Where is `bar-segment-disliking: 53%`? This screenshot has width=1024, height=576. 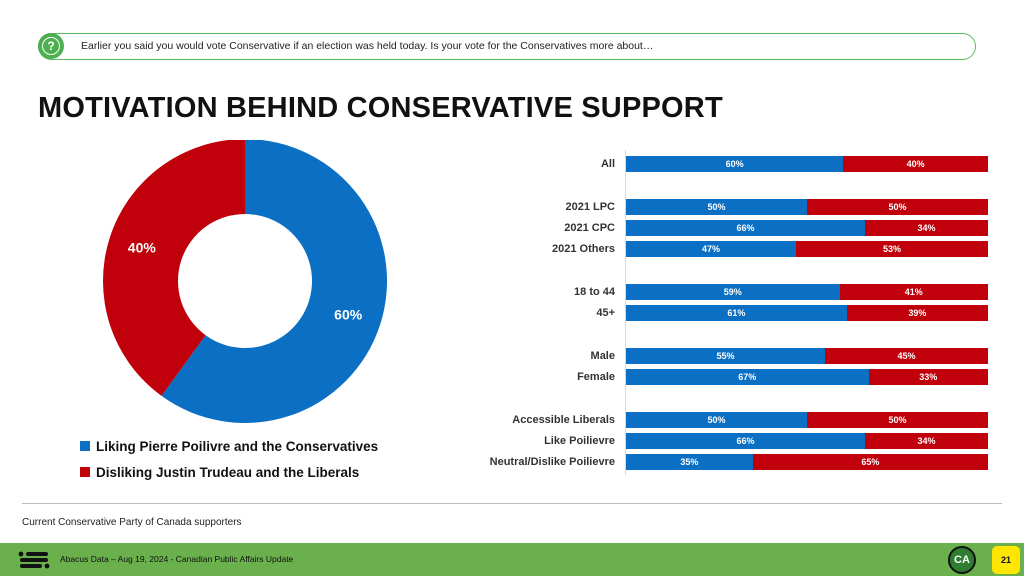 bar-segment-disliking: 53% is located at coordinates (892, 249).